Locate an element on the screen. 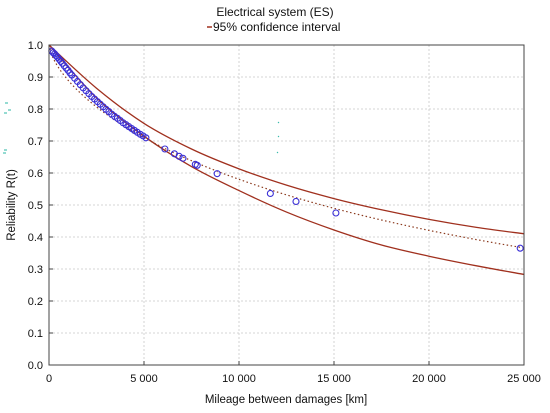 The width and height of the screenshot is (550, 413). chart-title: Electrical system (ES) is located at coordinates (274, 12).